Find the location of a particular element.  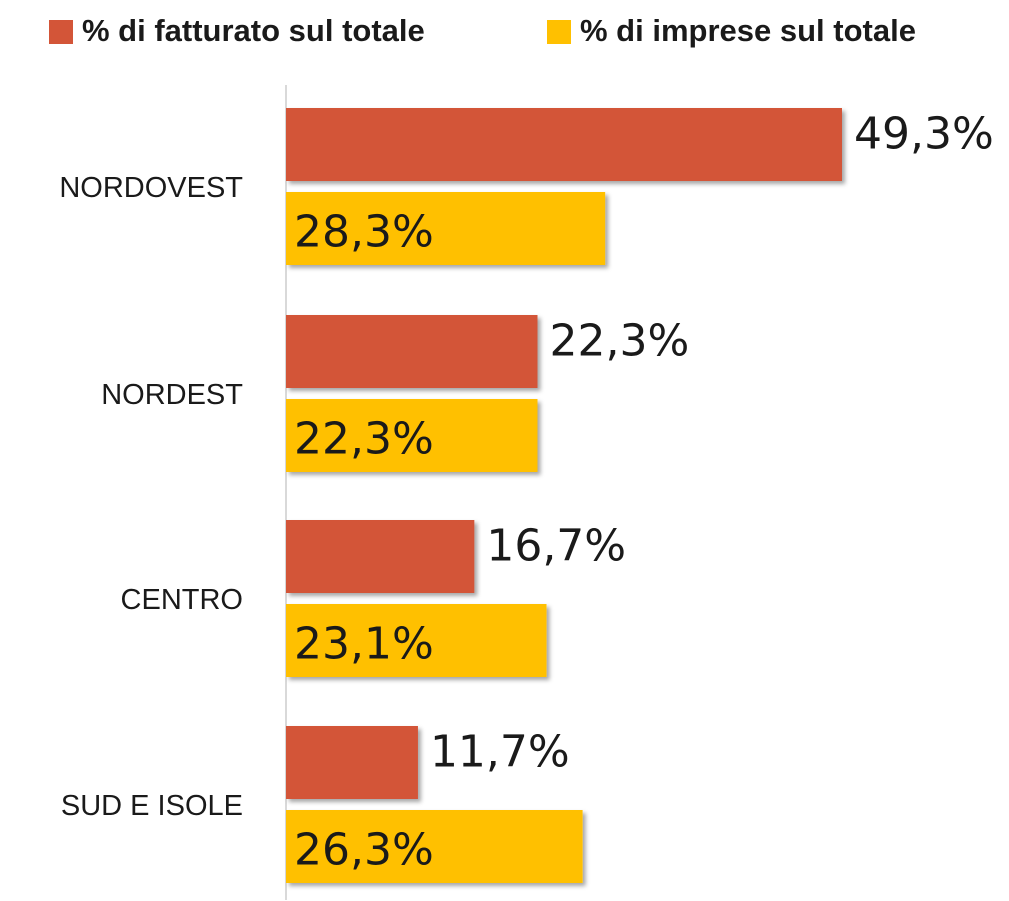

category-label: CENTRO is located at coordinates (182, 600).